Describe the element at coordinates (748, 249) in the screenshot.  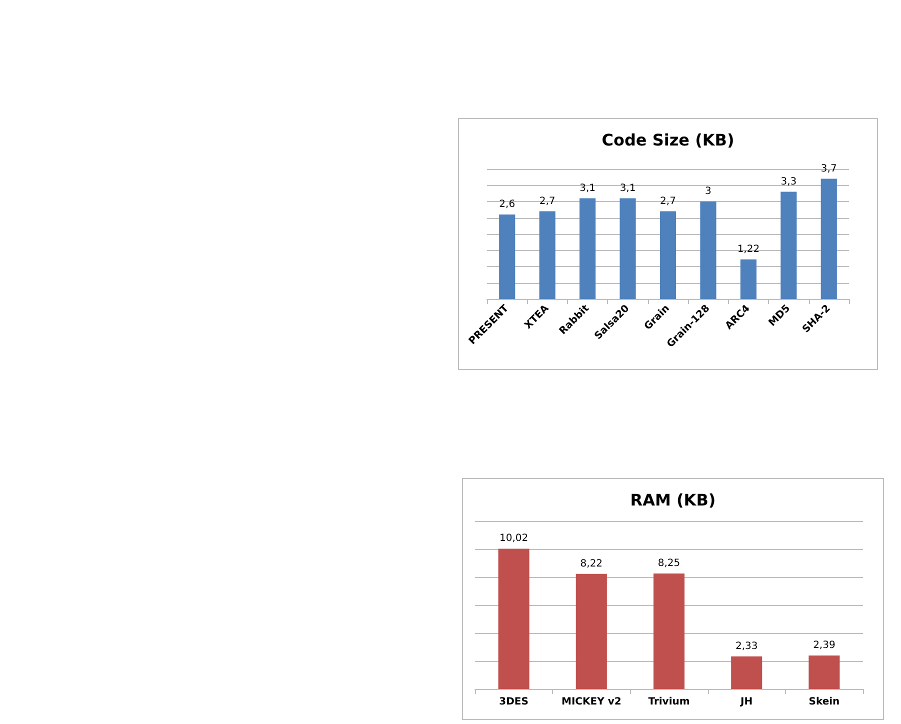
I see `data-label: 1,22` at that location.